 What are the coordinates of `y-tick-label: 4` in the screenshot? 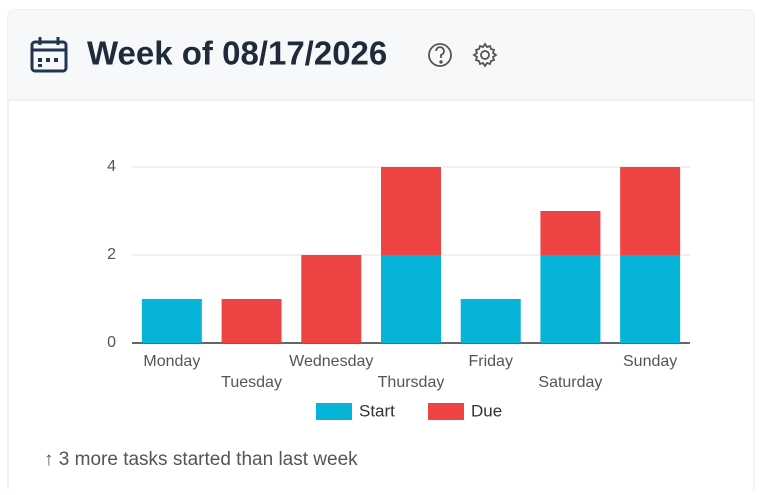 It's located at (111, 166).